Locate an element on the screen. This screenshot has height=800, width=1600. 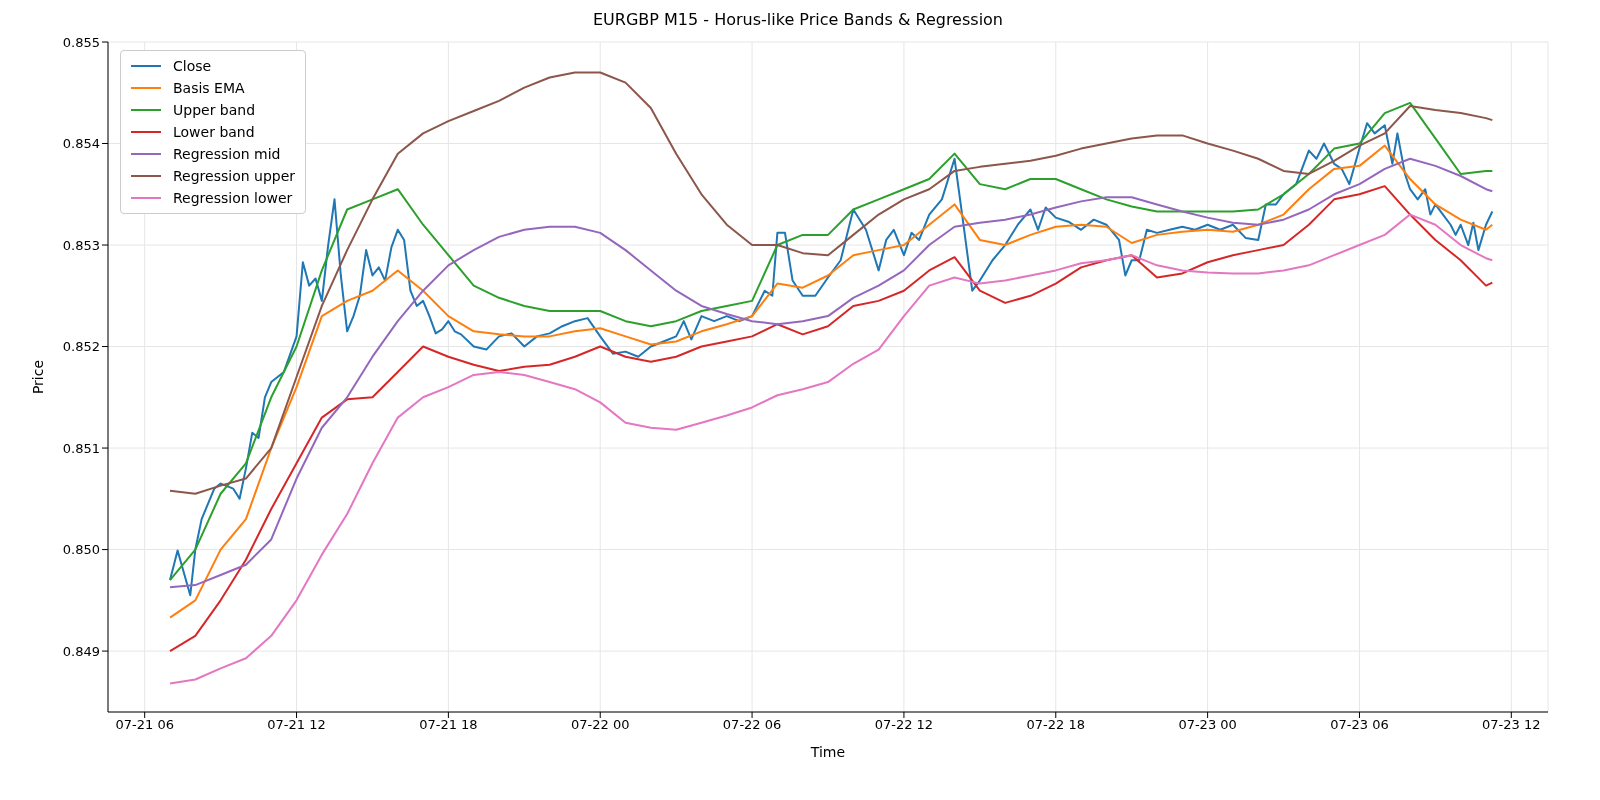
y-axis-title: Price is located at coordinates (37, 377).